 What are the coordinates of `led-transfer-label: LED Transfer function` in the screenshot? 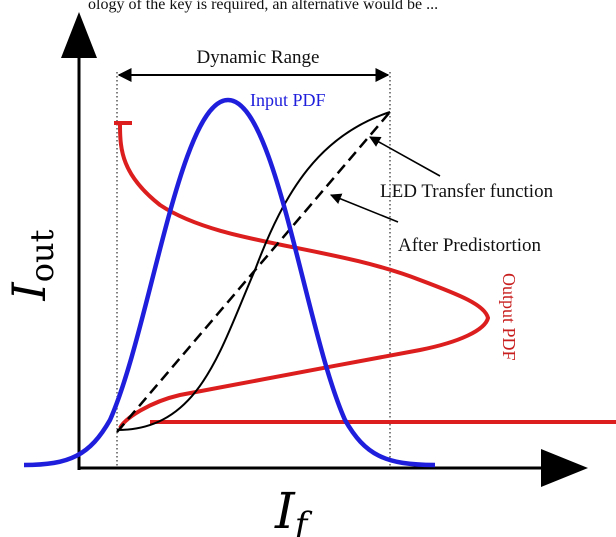 It's located at (467, 191).